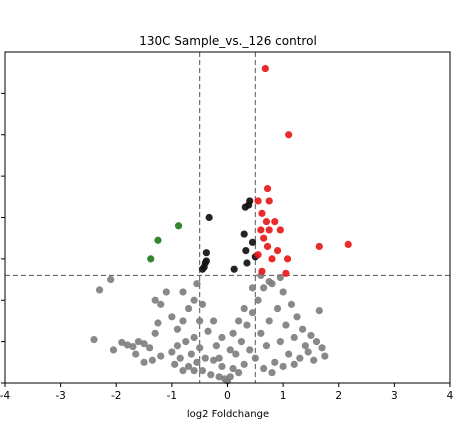  Describe the element at coordinates (394, 396) in the screenshot. I see `x-tick-label: 3` at that location.